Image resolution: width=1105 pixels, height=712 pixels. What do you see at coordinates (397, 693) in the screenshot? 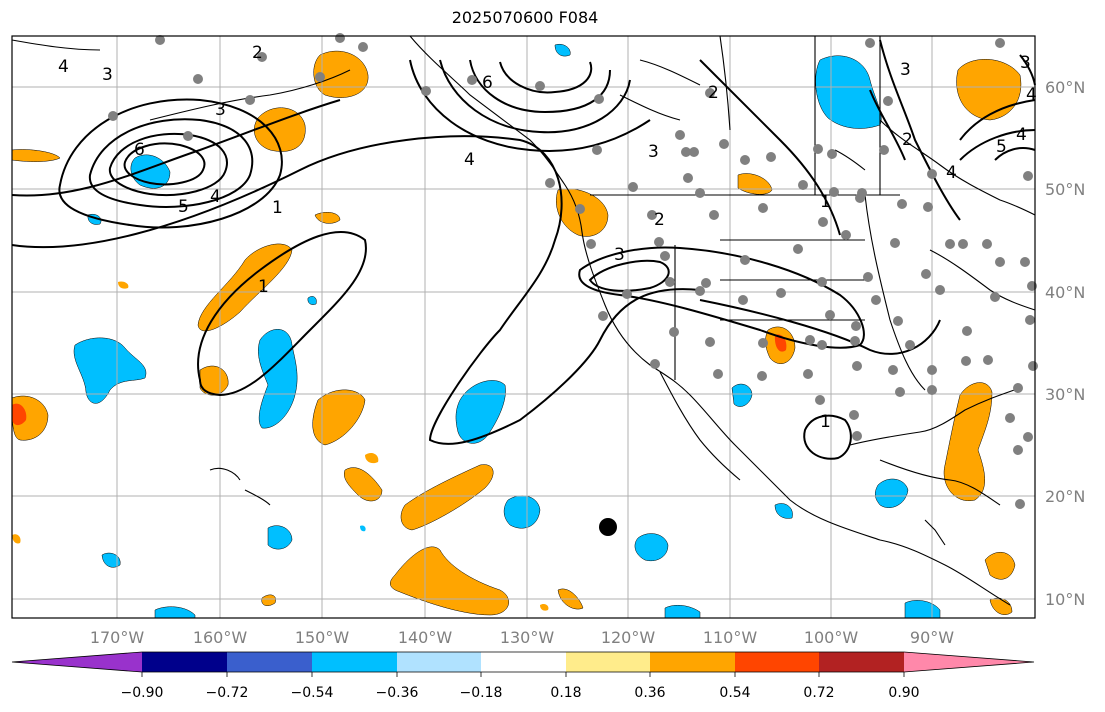
I see `colorbar-tick-label: −0.36` at bounding box center [397, 693].